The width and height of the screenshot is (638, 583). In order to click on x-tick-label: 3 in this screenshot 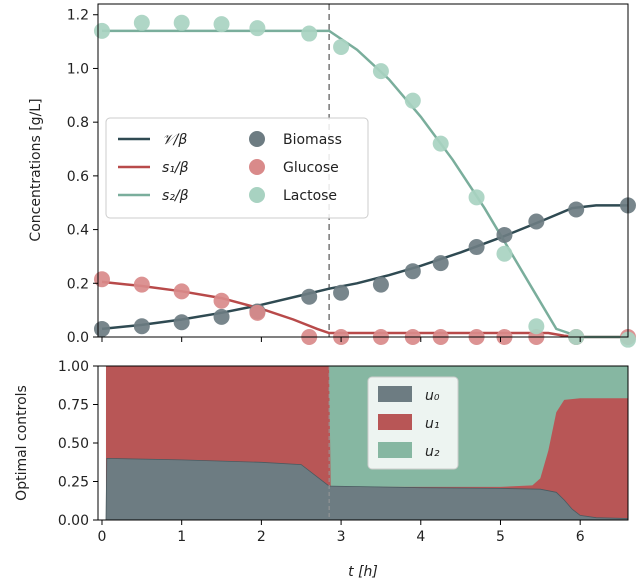, I will do `click(341, 537)`.